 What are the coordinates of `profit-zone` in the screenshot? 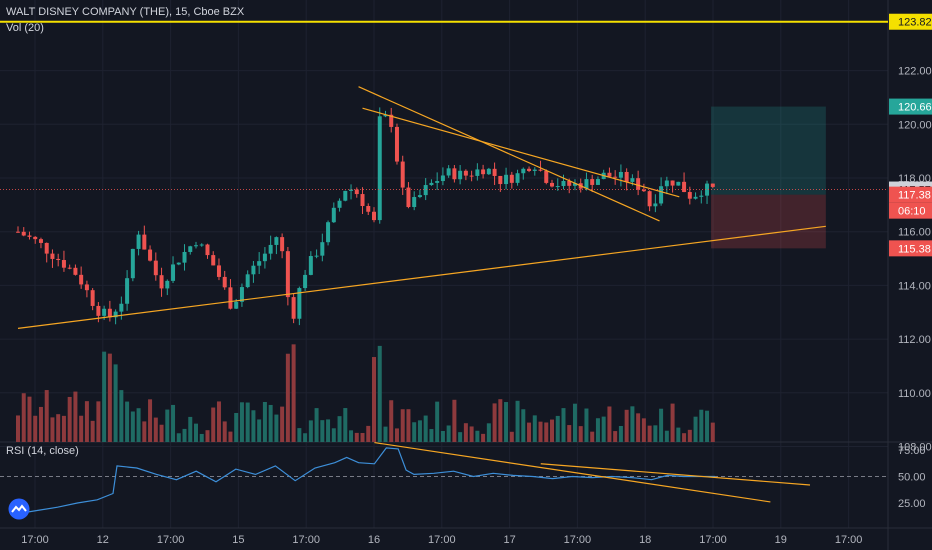 It's located at (768, 150).